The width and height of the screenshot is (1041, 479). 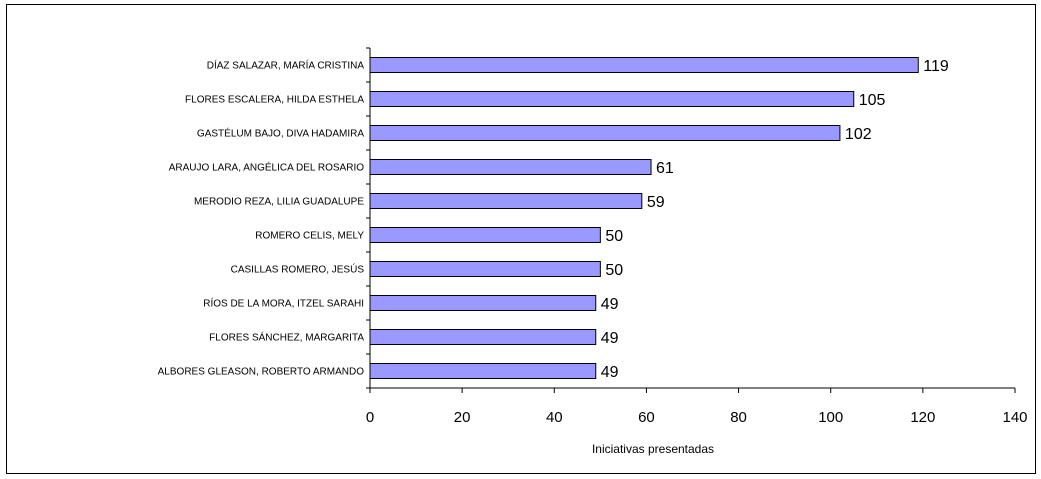 What do you see at coordinates (665, 168) in the screenshot?
I see `data-label: 61` at bounding box center [665, 168].